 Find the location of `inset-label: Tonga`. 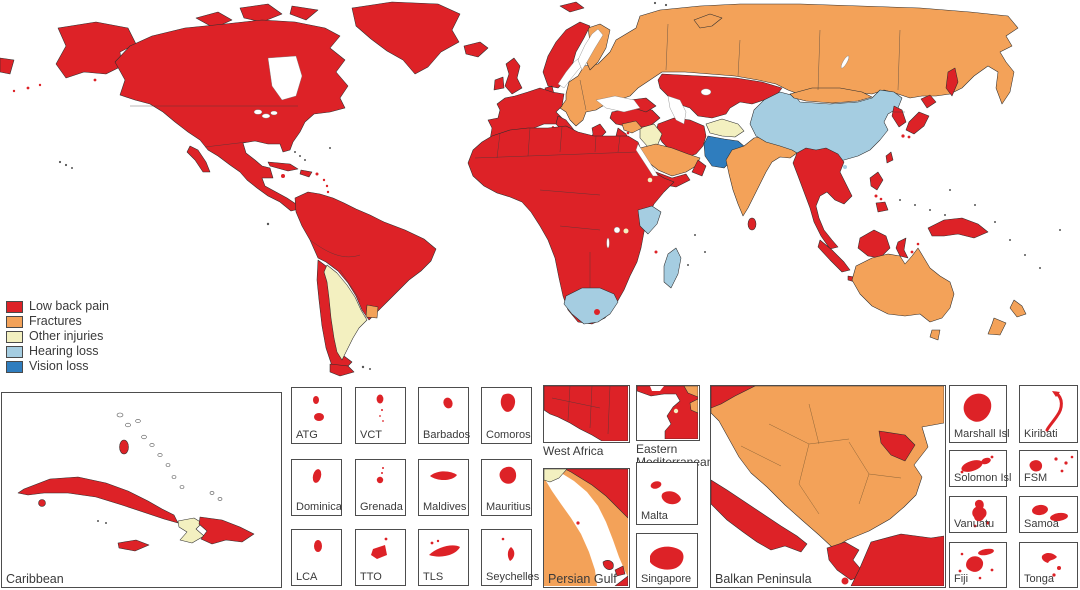

inset-label: Tonga is located at coordinates (1039, 579).